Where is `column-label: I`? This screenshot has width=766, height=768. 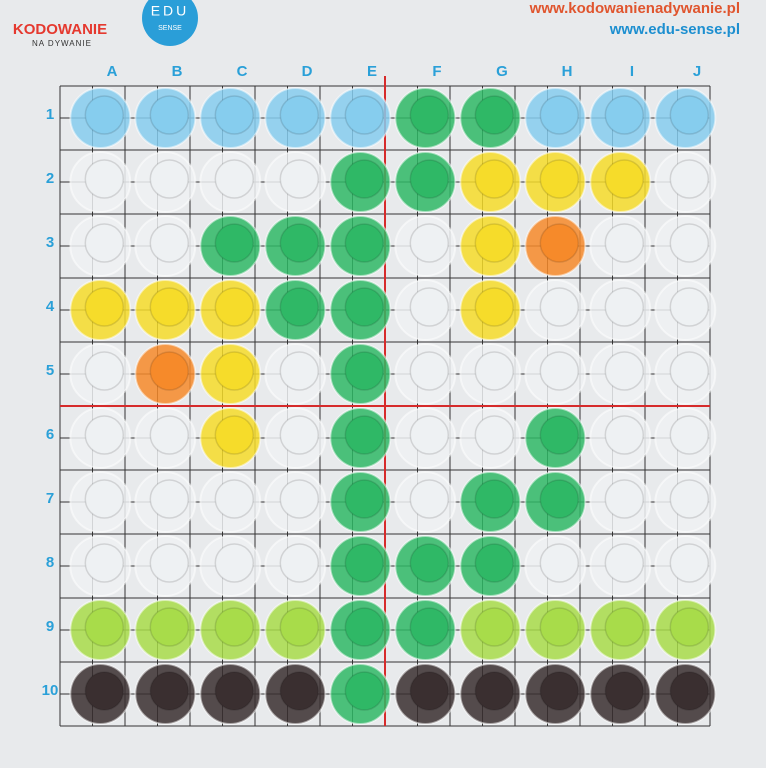
column-label: I is located at coordinates (632, 71).